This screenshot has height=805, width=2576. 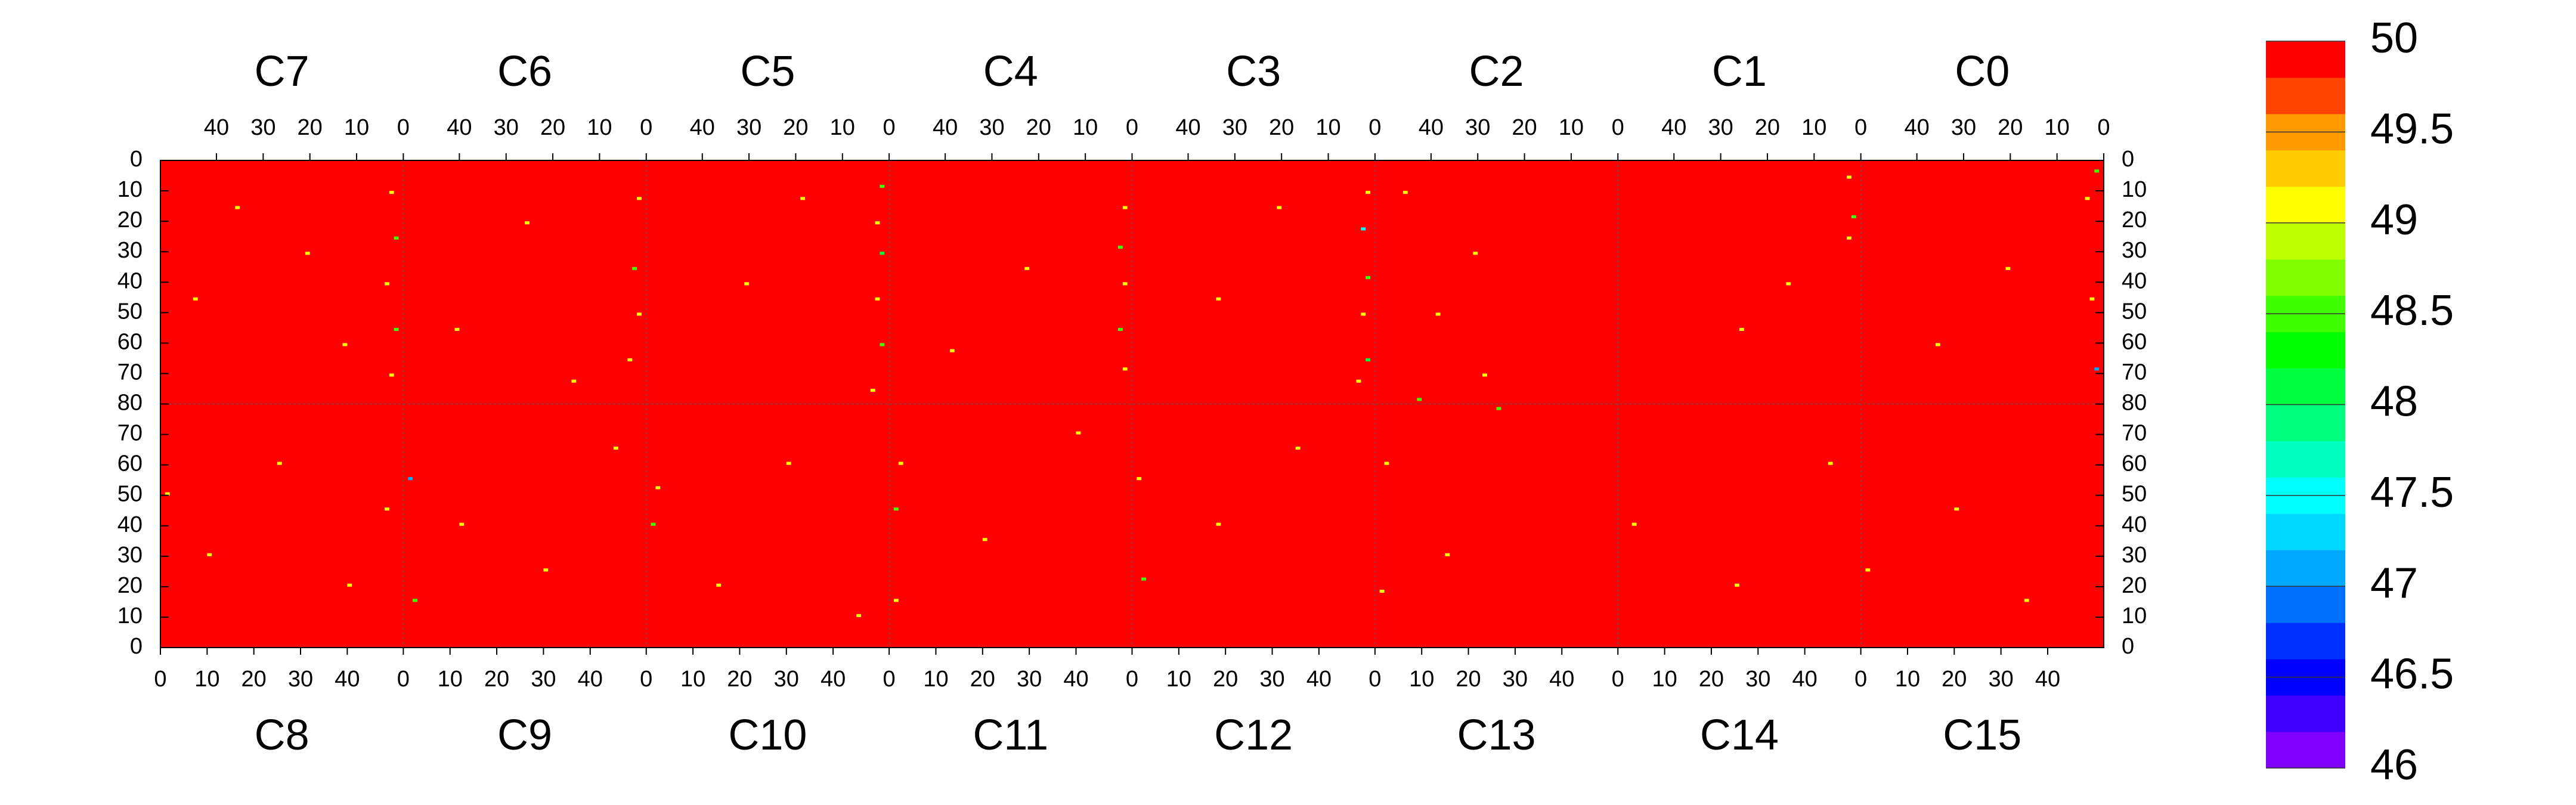 I want to click on colorbar-tick-label: 47, so click(x=2394, y=583).